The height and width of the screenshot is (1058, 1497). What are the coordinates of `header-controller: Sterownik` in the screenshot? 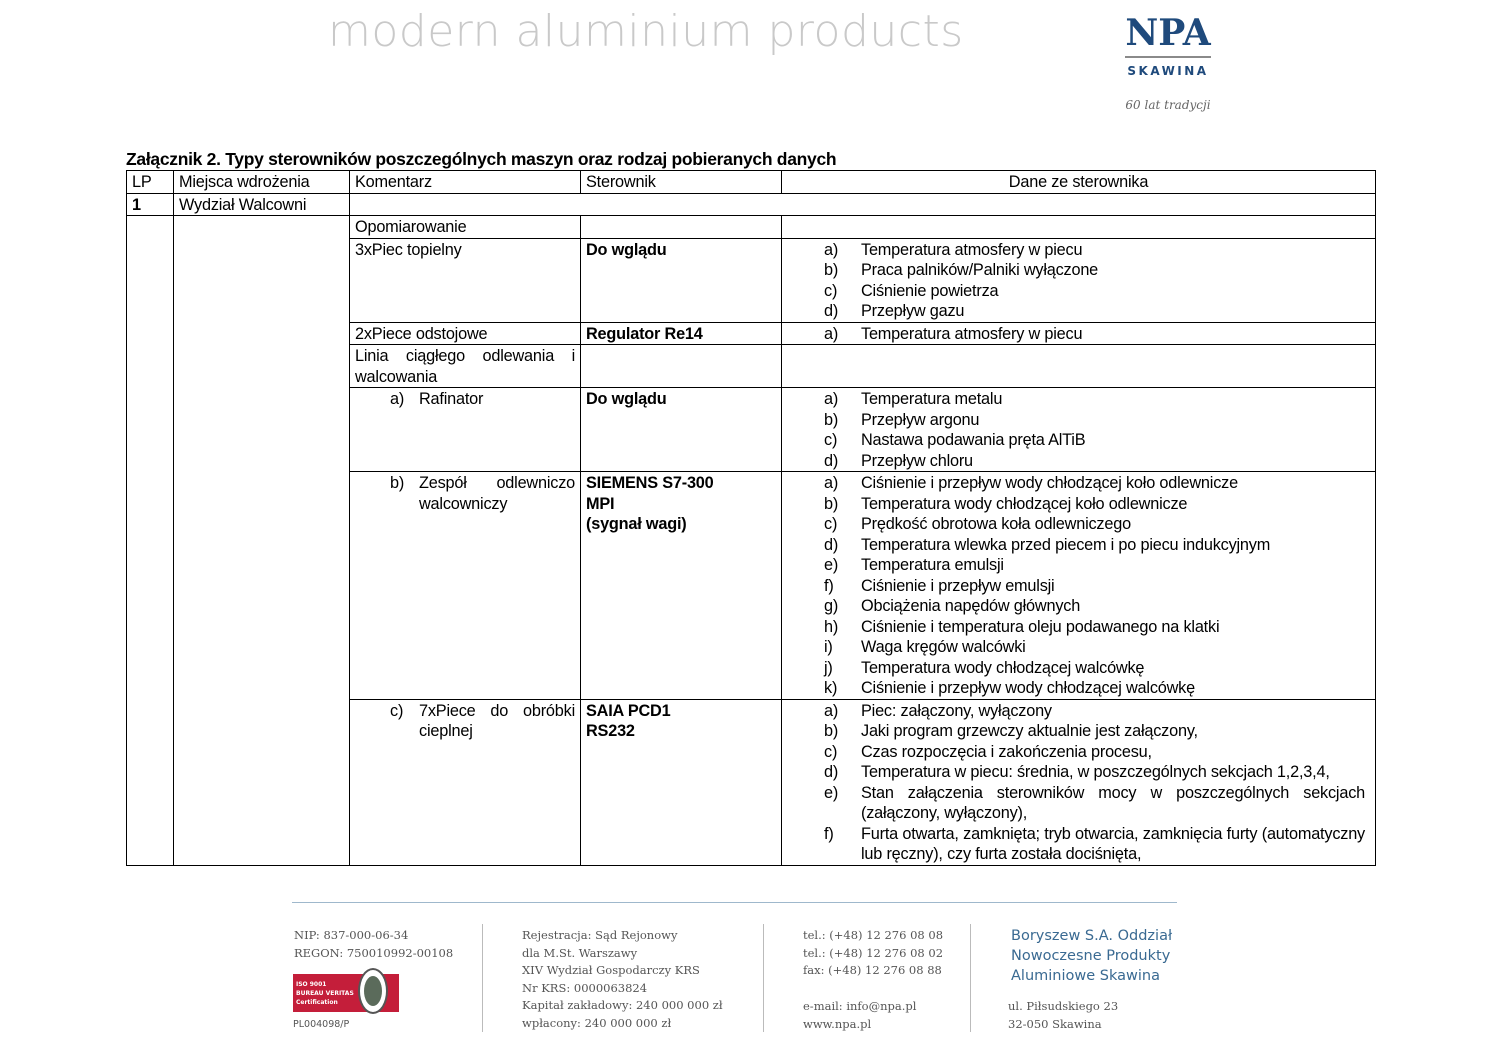 It's located at (681, 182).